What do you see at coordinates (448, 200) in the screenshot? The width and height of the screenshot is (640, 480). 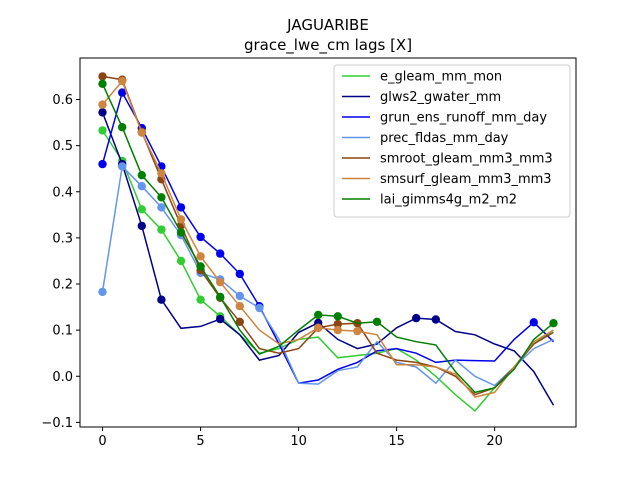 I see `legend-label-lai_gimms4g_m2_m2: lai_gimms4g_m2_m2` at bounding box center [448, 200].